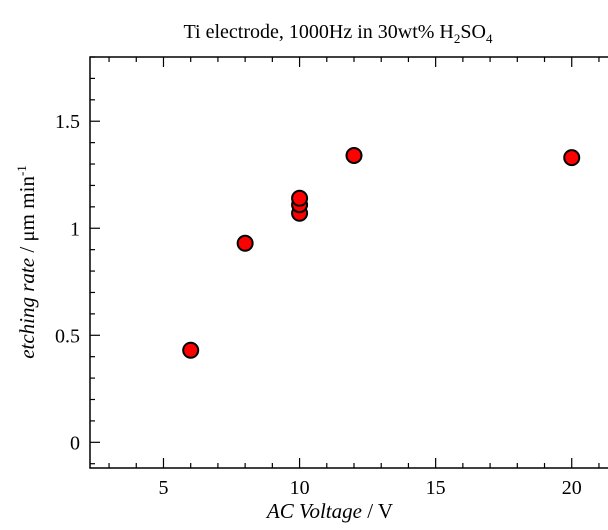 This screenshot has height=530, width=608. I want to click on x-axis-label-unit: / V, so click(377, 511).